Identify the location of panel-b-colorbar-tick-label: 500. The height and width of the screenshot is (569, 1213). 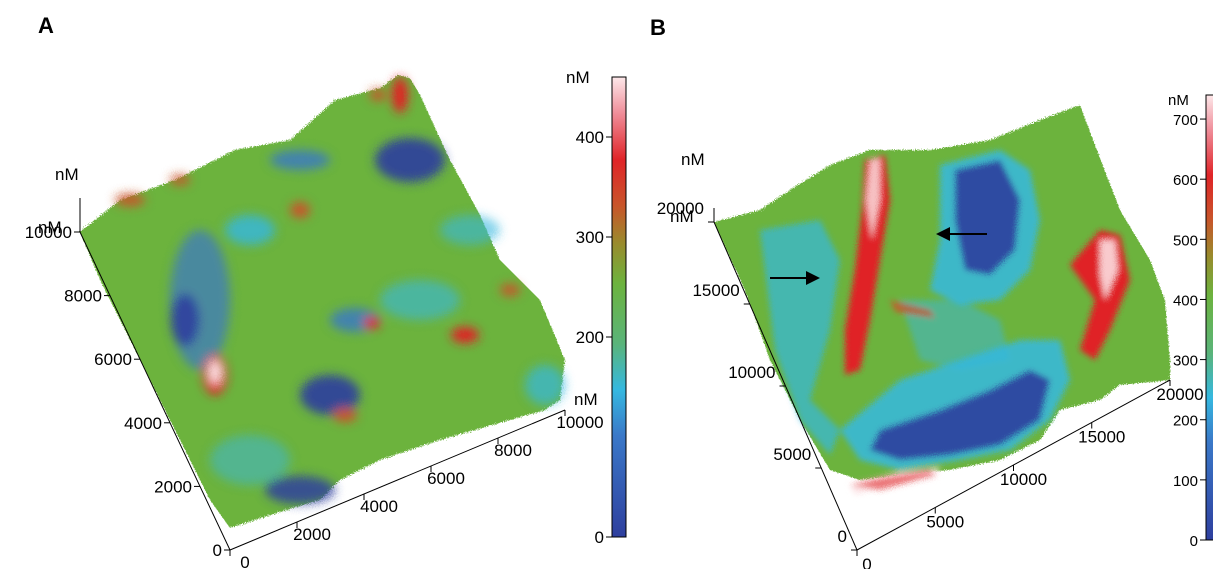
(1185, 240).